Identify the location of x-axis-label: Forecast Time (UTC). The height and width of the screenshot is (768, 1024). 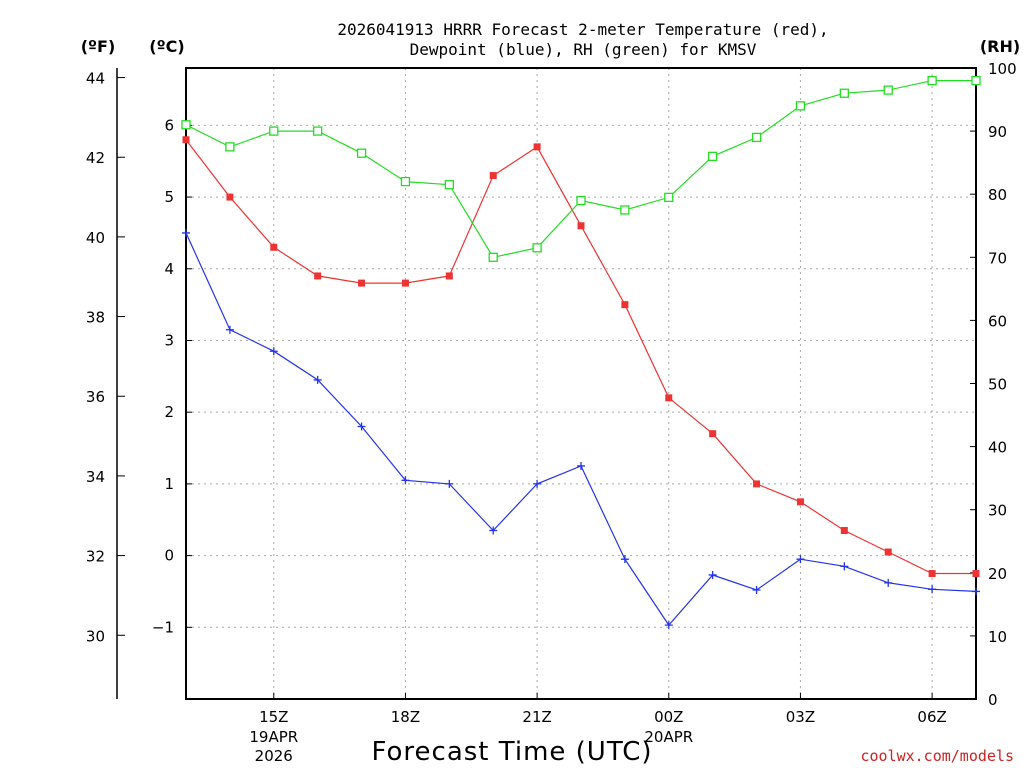
(511, 752).